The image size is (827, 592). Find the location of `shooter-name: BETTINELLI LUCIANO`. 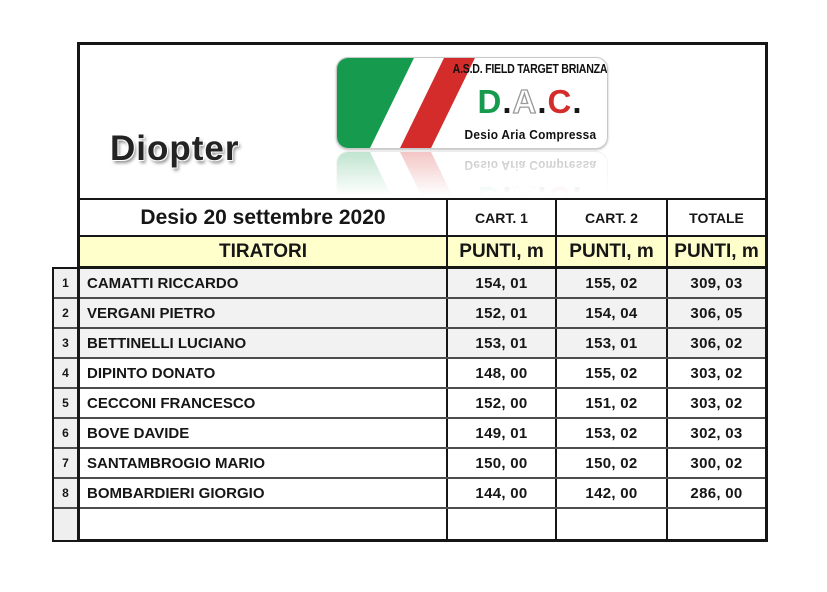

shooter-name: BETTINELLI LUCIANO is located at coordinates (167, 343).